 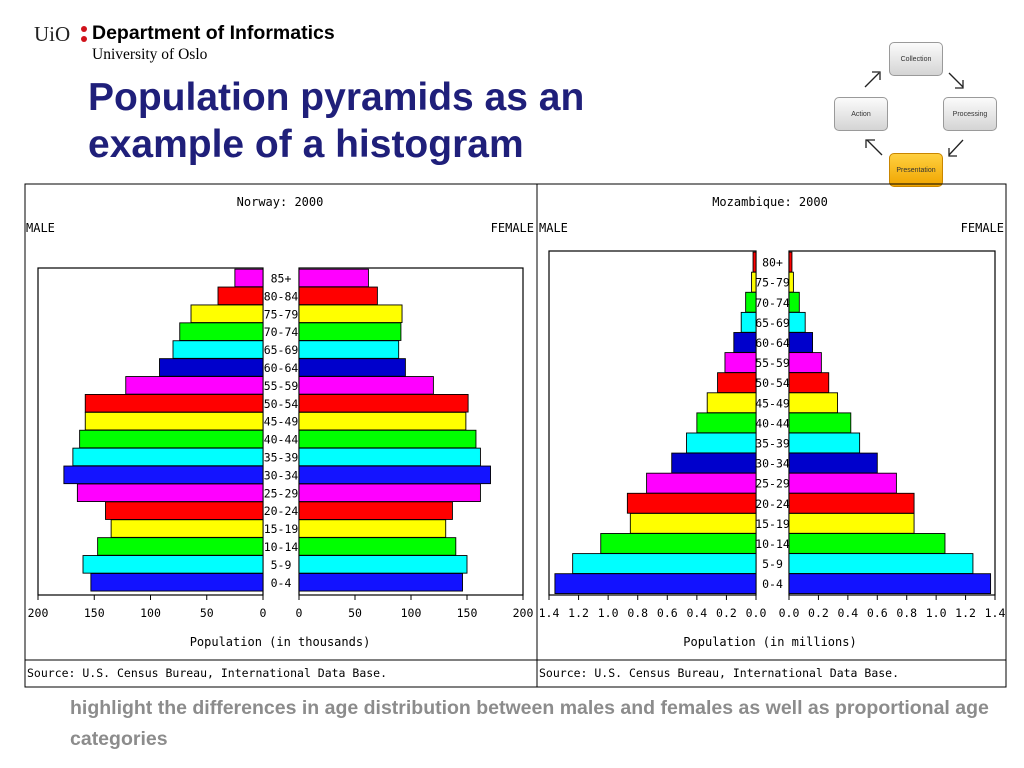 What do you see at coordinates (52, 34) in the screenshot?
I see `uio-logo-text: UiO` at bounding box center [52, 34].